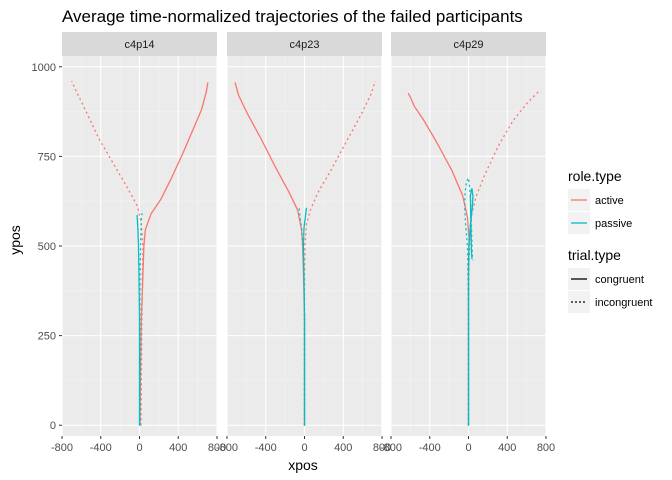 The image size is (672, 480). I want to click on strip-label: c4p23, so click(305, 45).